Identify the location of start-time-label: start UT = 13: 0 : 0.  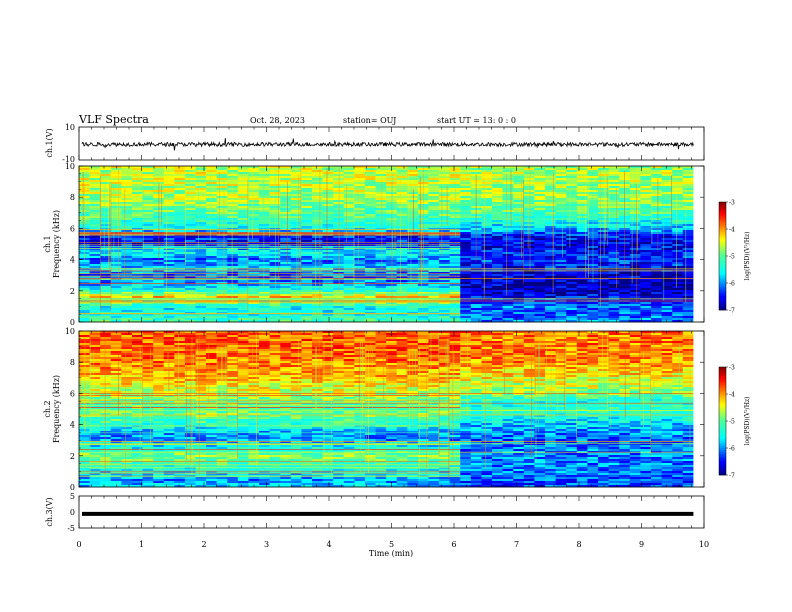
(476, 120).